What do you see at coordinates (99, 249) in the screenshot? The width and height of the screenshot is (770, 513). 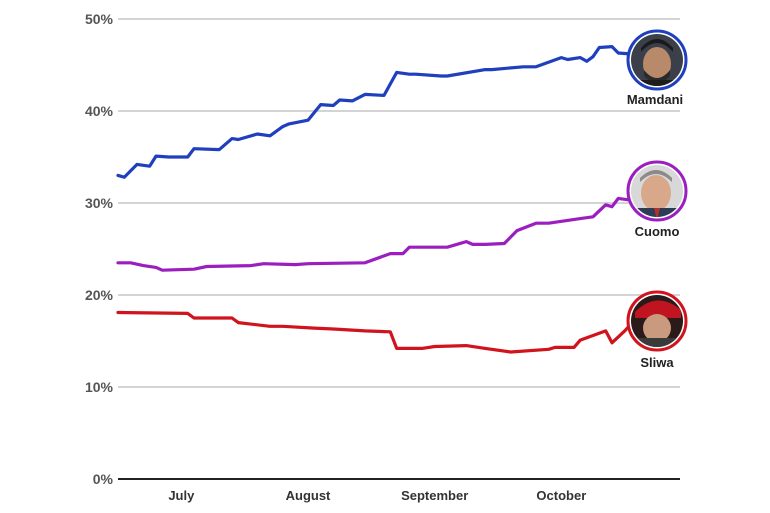 I see `y-axis-ticks: 0% 10% 20% 30% 40% 50%` at bounding box center [99, 249].